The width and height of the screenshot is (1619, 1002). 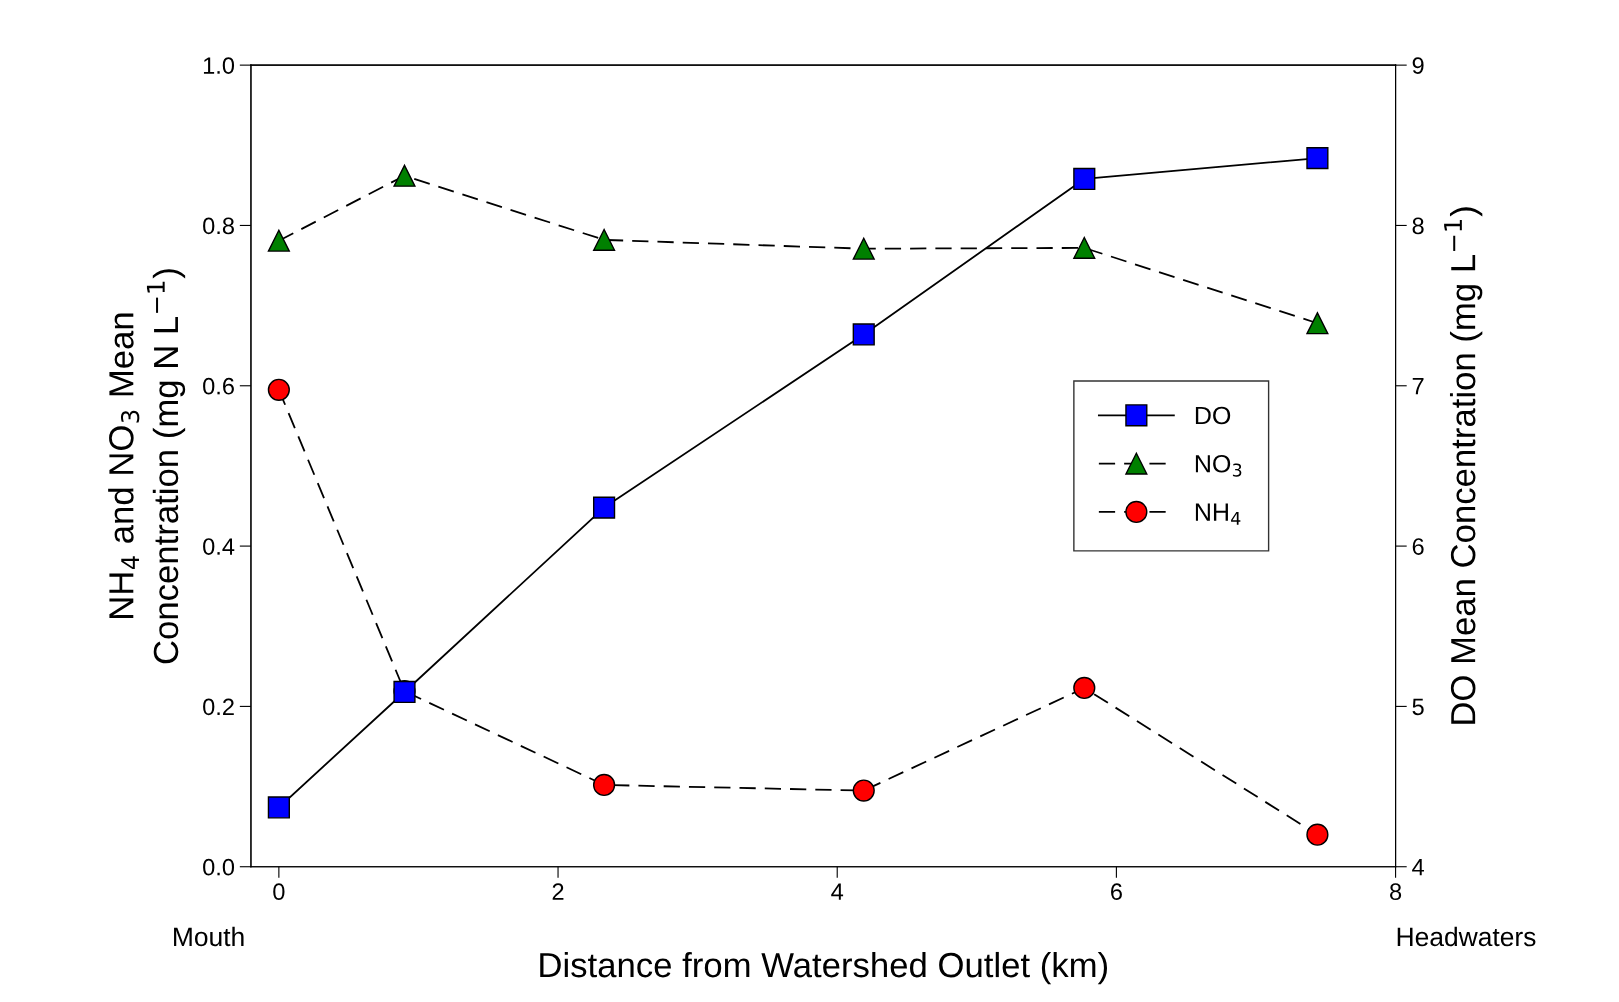 What do you see at coordinates (218, 386) in the screenshot?
I see `y-tick-label: 0.6` at bounding box center [218, 386].